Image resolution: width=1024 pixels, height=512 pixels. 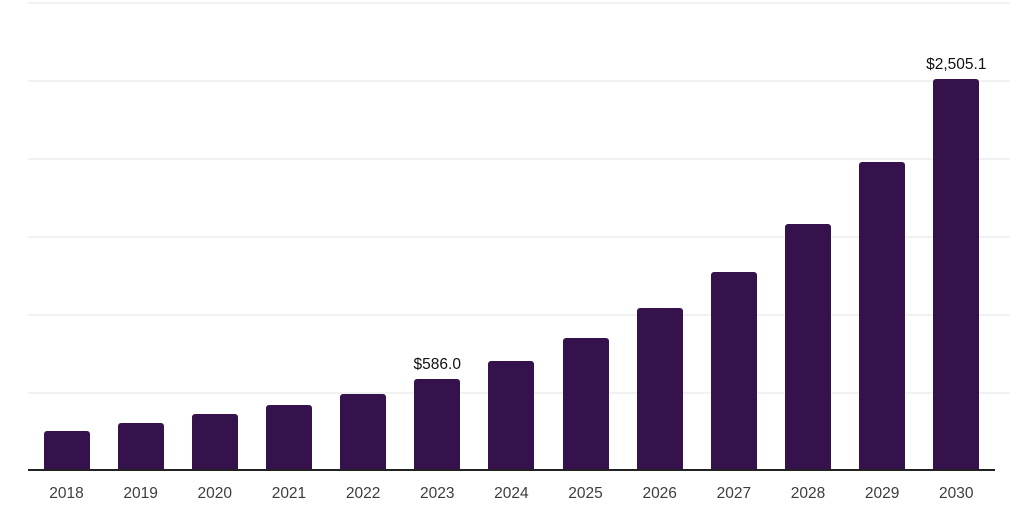 What do you see at coordinates (140, 493) in the screenshot?
I see `x-tick-label-2019: 2019` at bounding box center [140, 493].